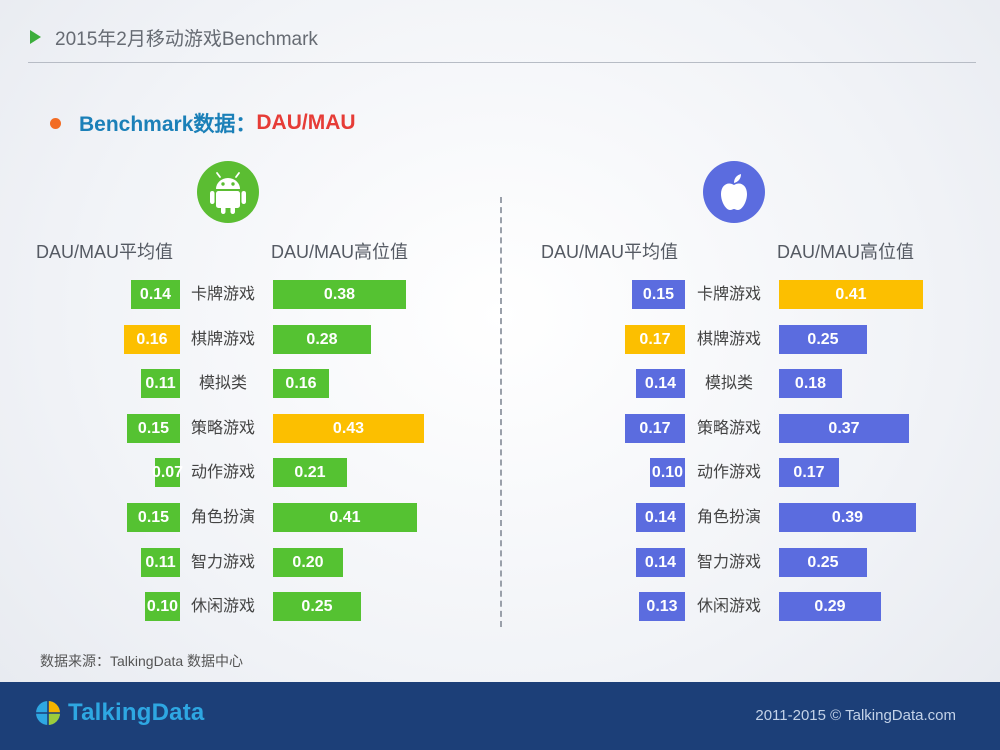  I want to click on ios-avg-header: DAU/MAU平均值, so click(610, 252).